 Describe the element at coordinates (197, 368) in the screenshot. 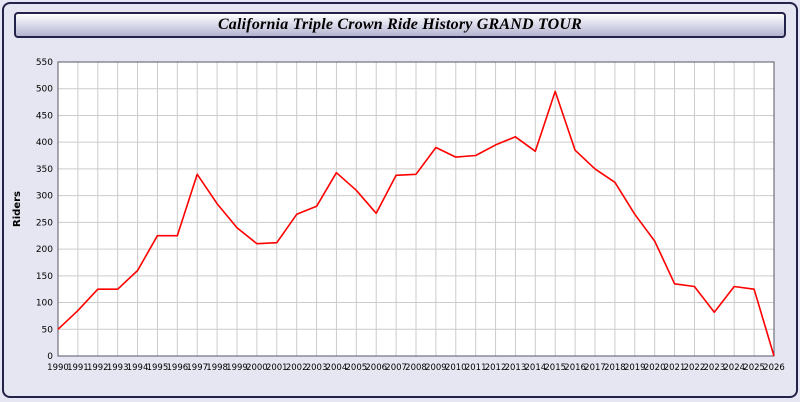

I see `x-axis-tick-label: 1997` at that location.